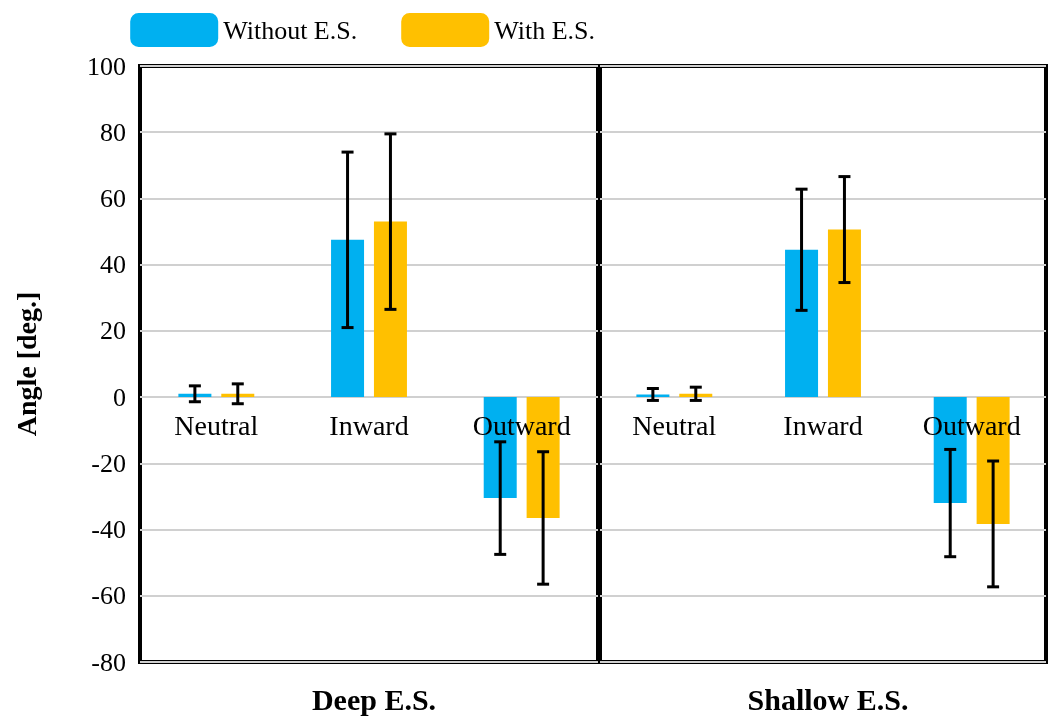 Image resolution: width=1048 pixels, height=719 pixels. What do you see at coordinates (108, 596) in the screenshot?
I see `y-tick-label: -60` at bounding box center [108, 596].